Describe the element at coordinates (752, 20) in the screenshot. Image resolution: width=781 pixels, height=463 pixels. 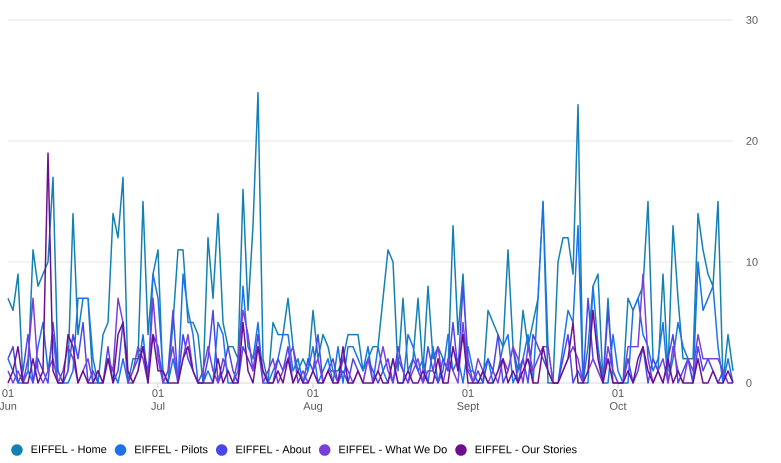
I see `y-tick-label: 30` at that location.